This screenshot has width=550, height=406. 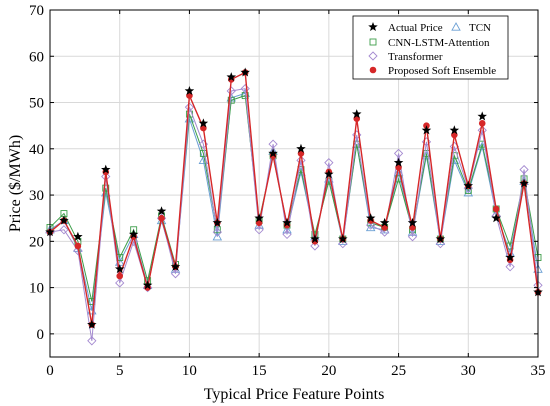 What do you see at coordinates (259, 371) in the screenshot?
I see `x-tick-label: 15` at bounding box center [259, 371].